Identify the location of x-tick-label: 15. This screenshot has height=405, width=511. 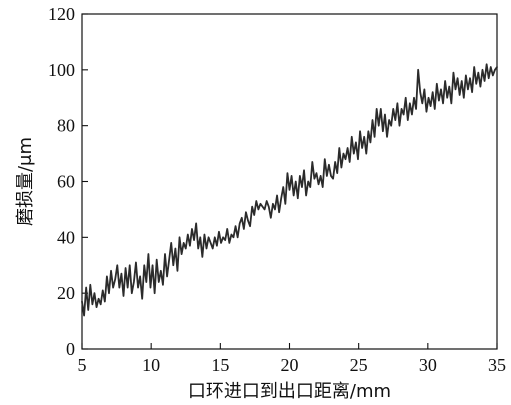
(220, 365).